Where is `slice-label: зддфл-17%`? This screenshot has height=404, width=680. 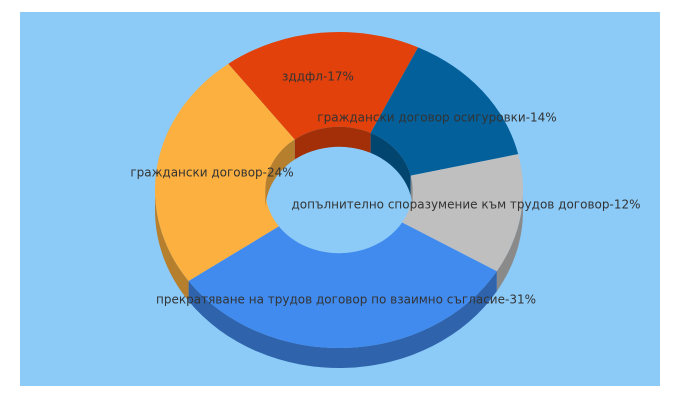 slice-label: зддфл-17% is located at coordinates (318, 77).